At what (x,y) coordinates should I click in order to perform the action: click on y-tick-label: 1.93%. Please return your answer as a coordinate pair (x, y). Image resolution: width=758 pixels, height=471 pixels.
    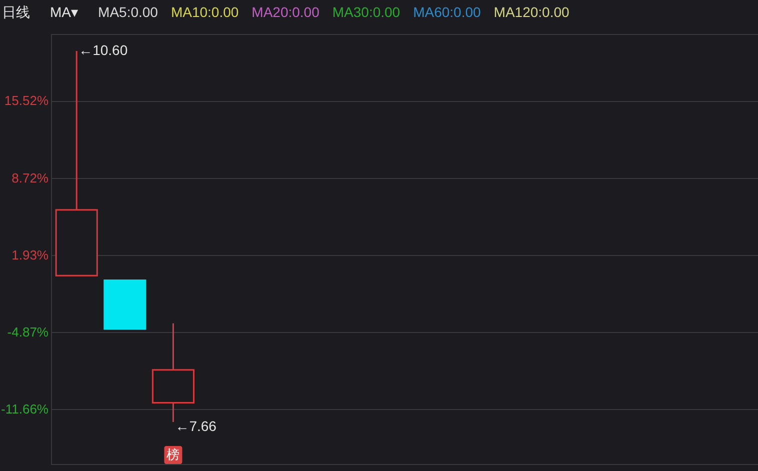
    Looking at the image, I should click on (30, 254).